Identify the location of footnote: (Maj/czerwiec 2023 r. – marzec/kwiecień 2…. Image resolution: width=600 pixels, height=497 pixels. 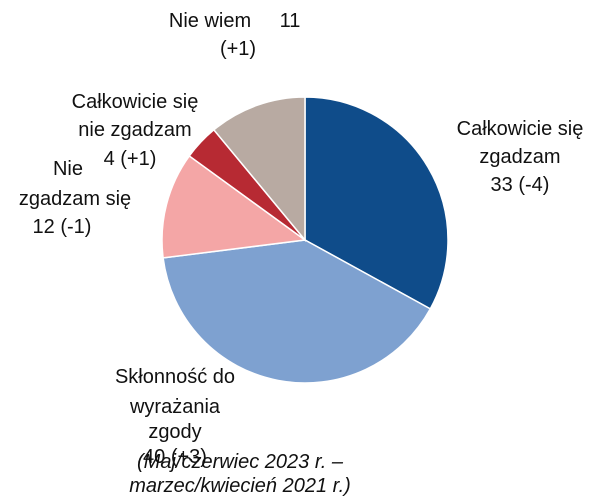
(240, 474).